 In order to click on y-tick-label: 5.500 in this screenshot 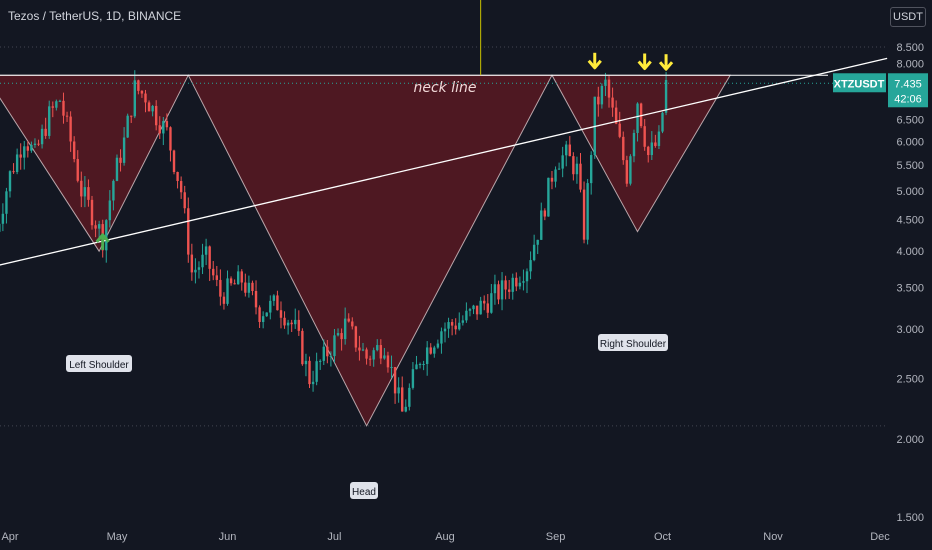, I will do `click(910, 166)`.